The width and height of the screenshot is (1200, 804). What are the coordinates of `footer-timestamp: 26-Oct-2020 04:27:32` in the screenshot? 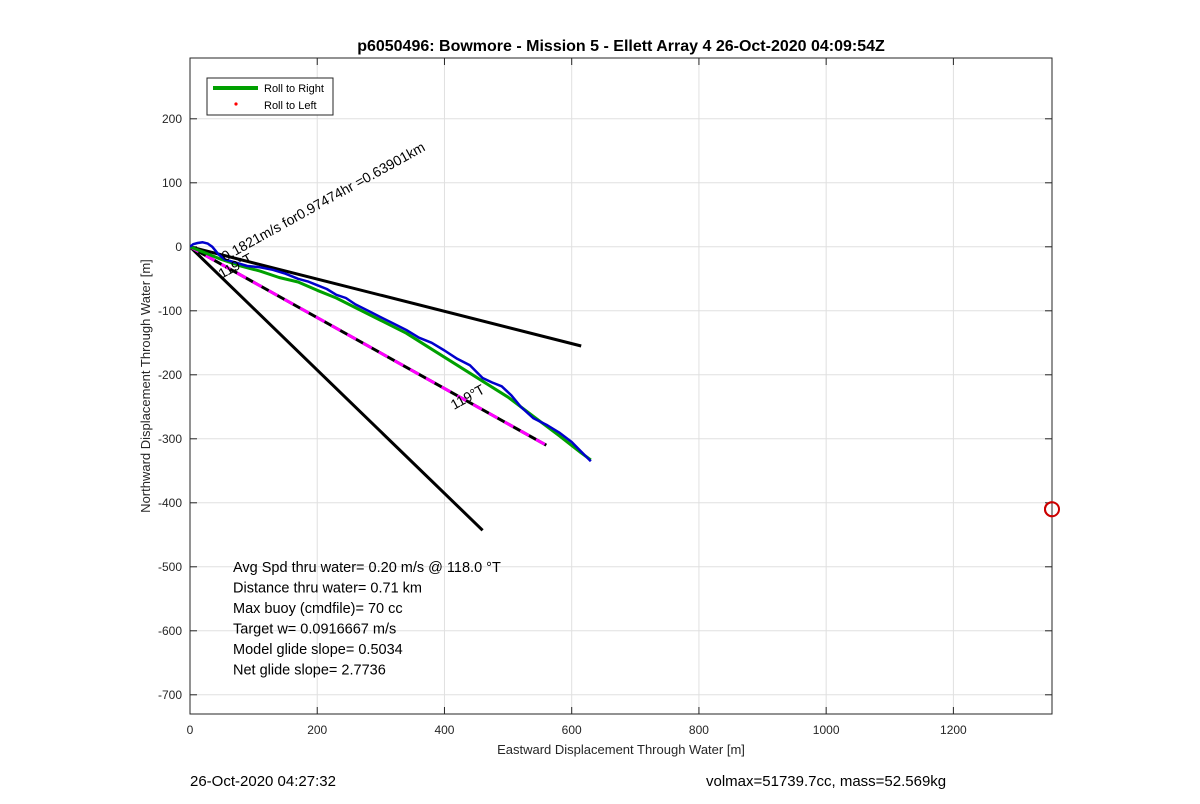 It's located at (263, 781).